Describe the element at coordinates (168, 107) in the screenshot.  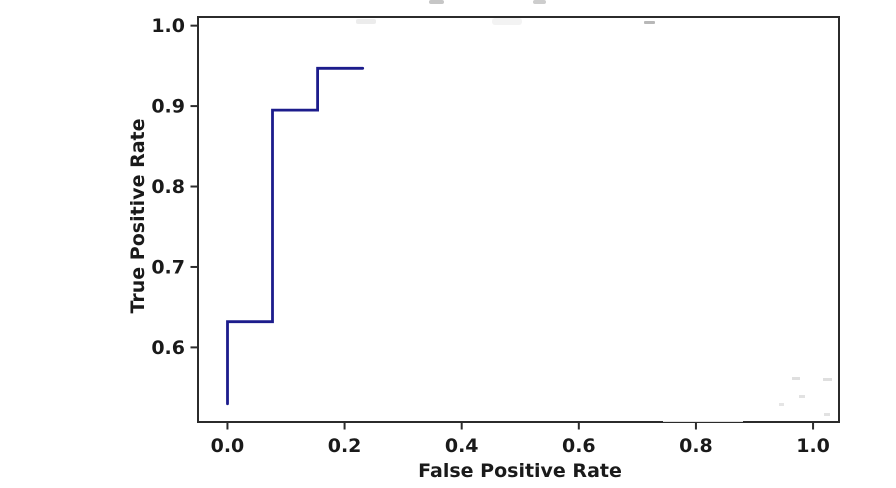
I see `y-tick-label: 0.9` at that location.